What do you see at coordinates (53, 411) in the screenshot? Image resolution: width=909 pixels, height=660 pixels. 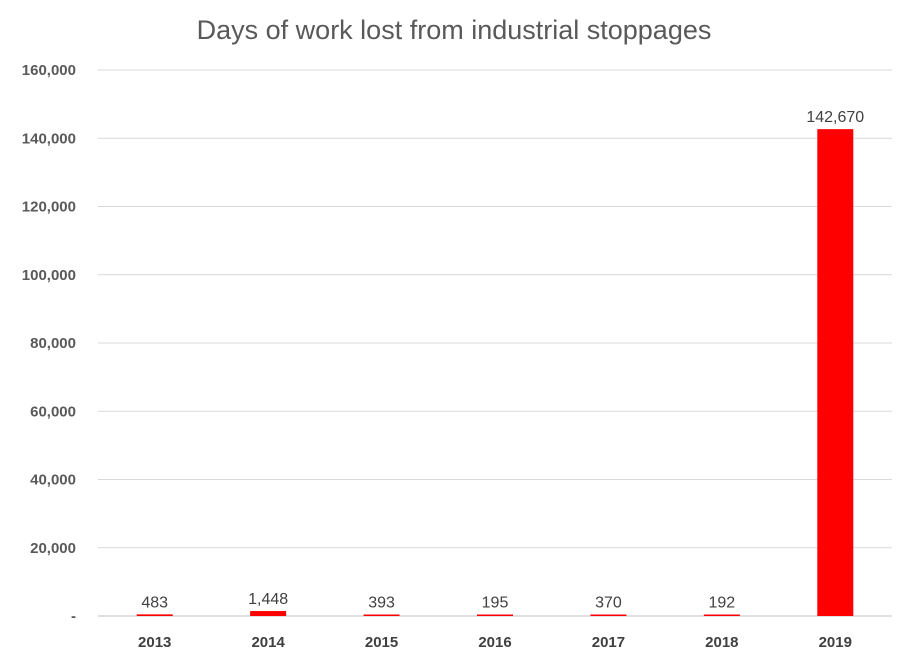 I see `y-tick-label: 60,000` at bounding box center [53, 411].